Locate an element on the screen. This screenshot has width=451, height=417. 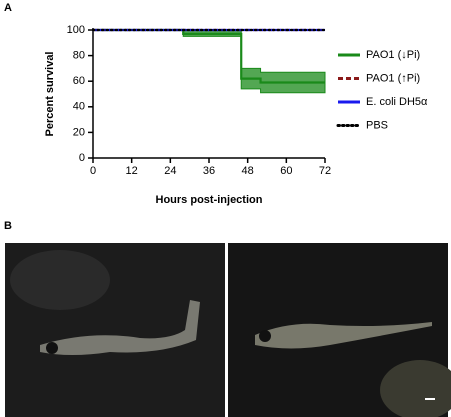
y-tick-label: 80 is located at coordinates (79, 56).